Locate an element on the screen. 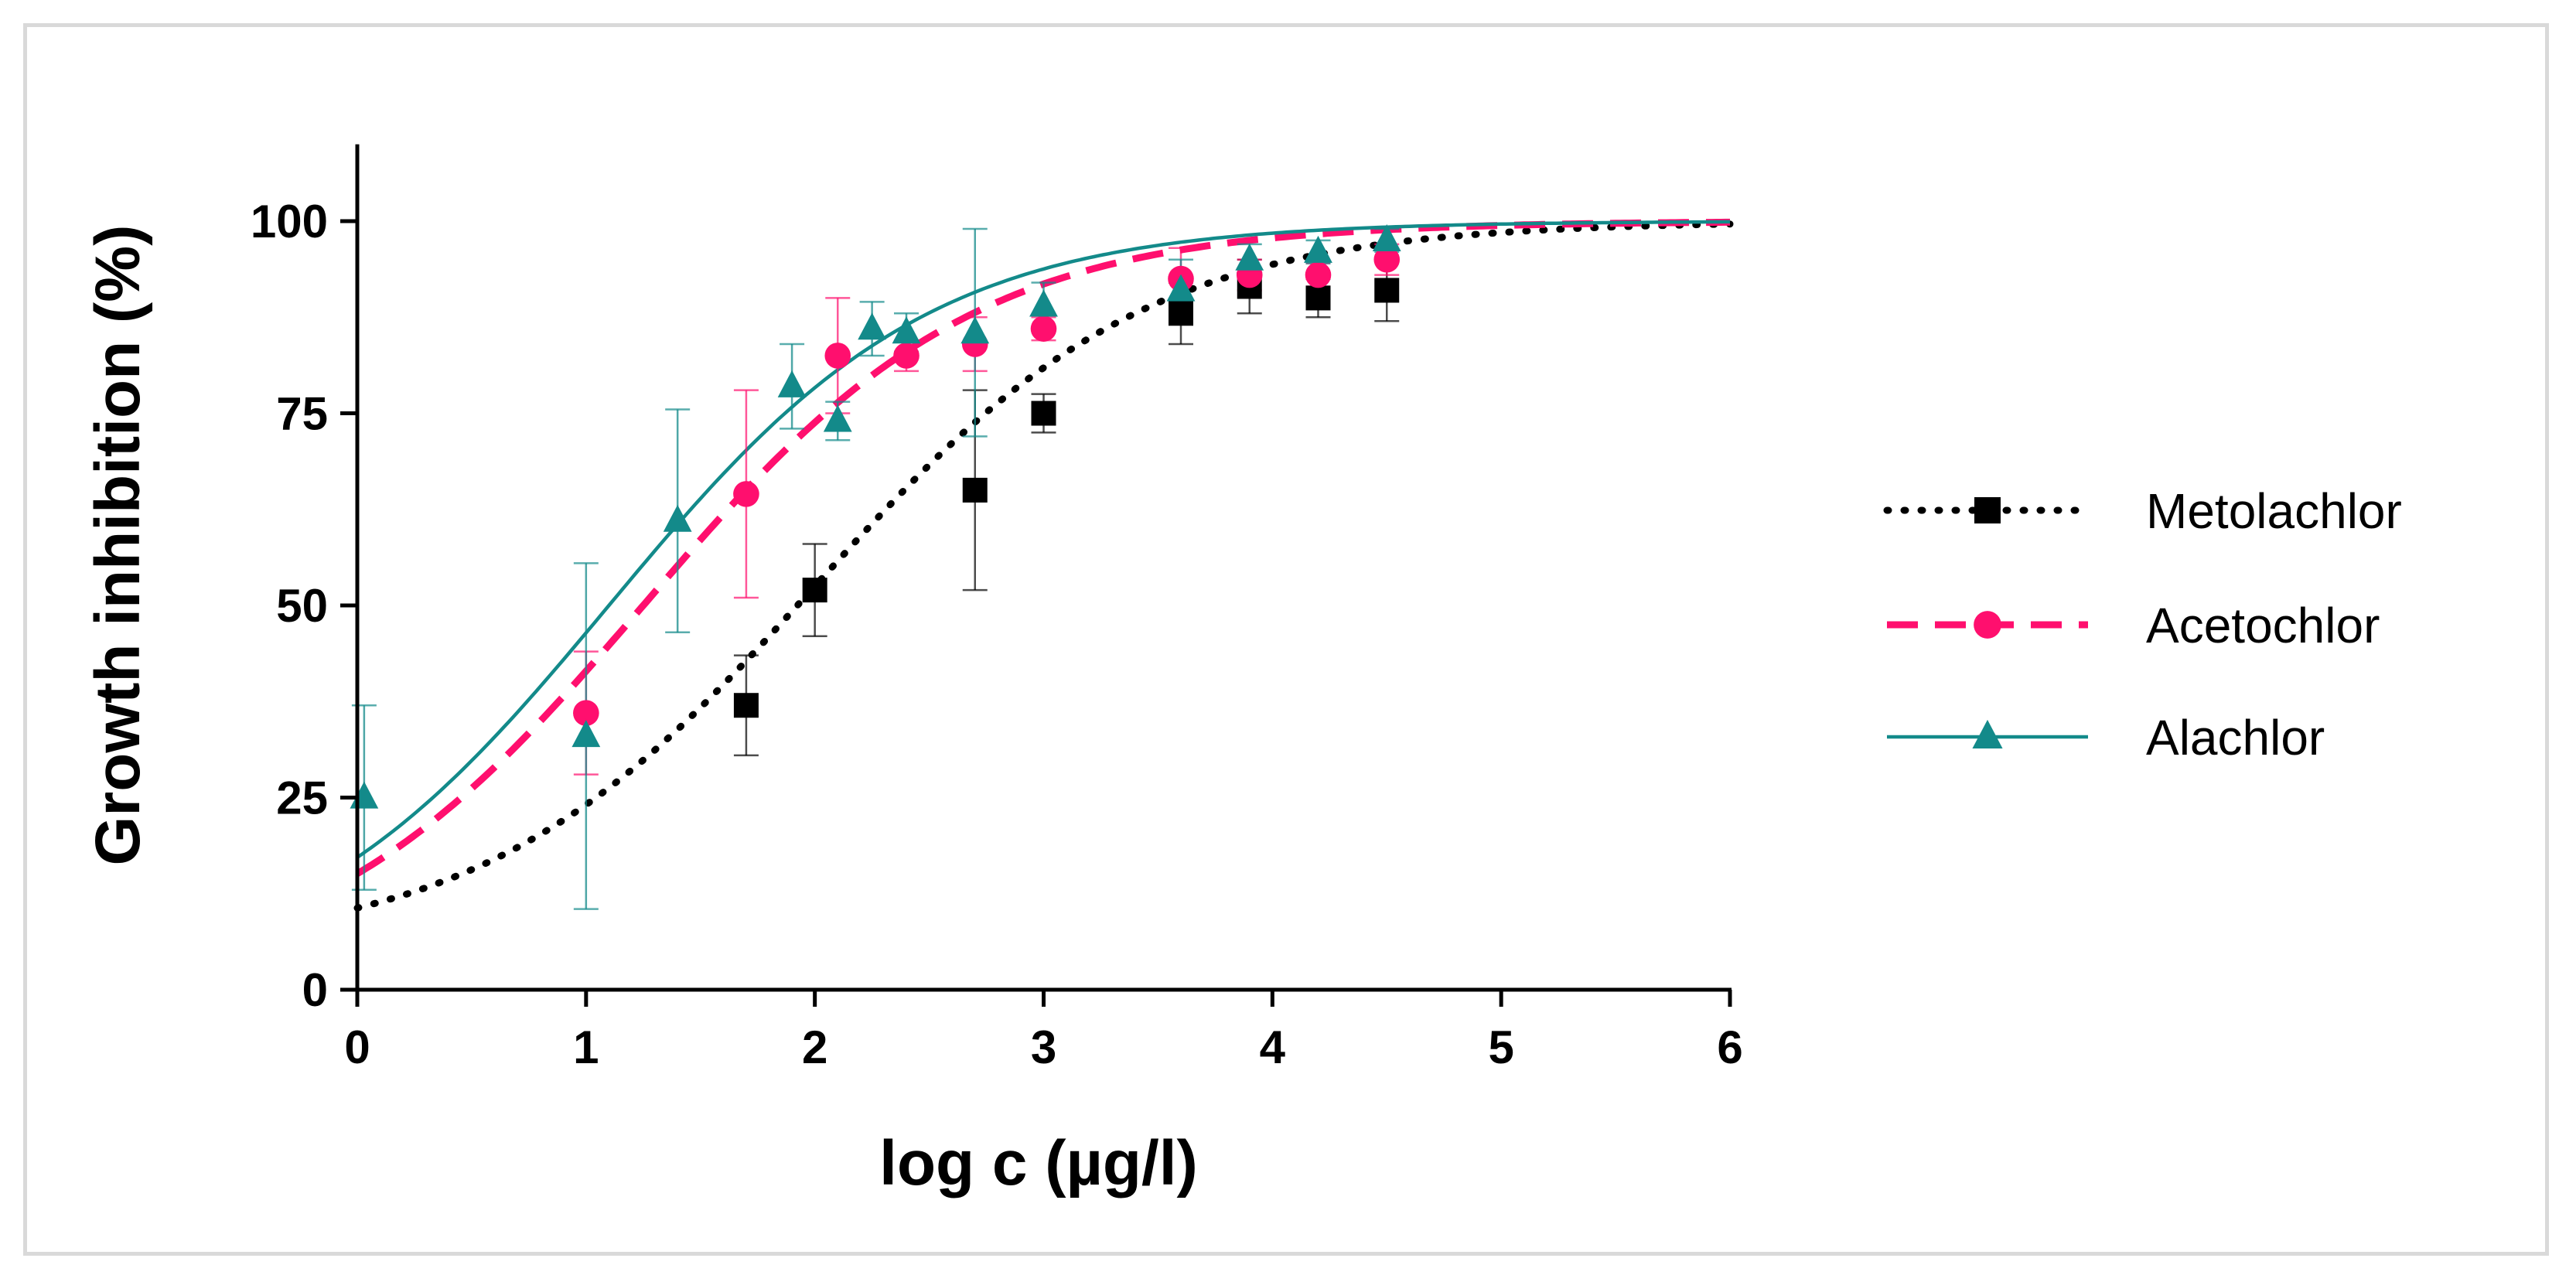 This screenshot has height=1282, width=2576. legend: Metolachlor Acetochlor Alachlor is located at coordinates (2142, 624).